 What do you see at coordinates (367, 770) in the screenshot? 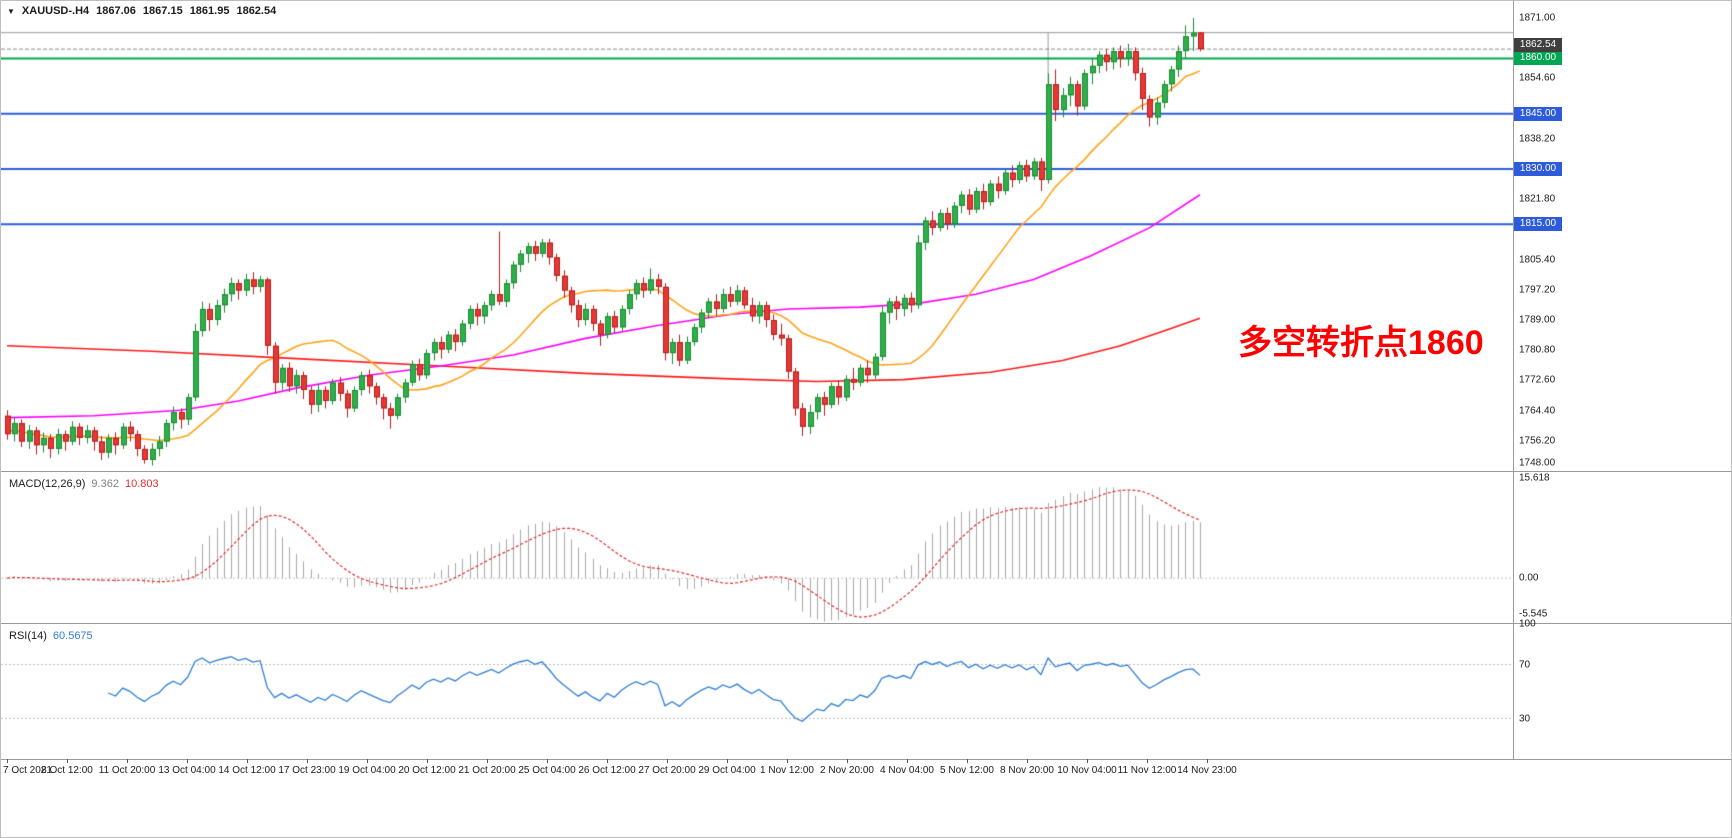
I see `time-axis-label: 19 Oct 04:00` at bounding box center [367, 770].